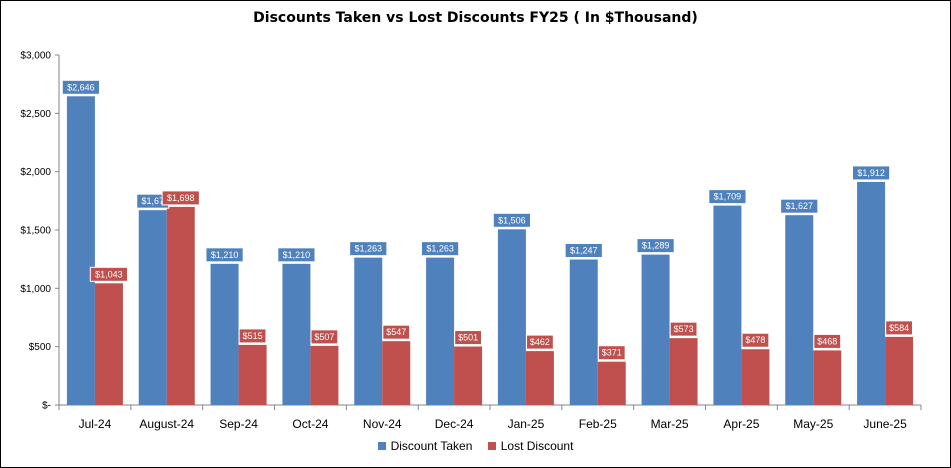 The image size is (951, 468). Describe the element at coordinates (46, 406) in the screenshot. I see `y-tick-label: $-` at that location.